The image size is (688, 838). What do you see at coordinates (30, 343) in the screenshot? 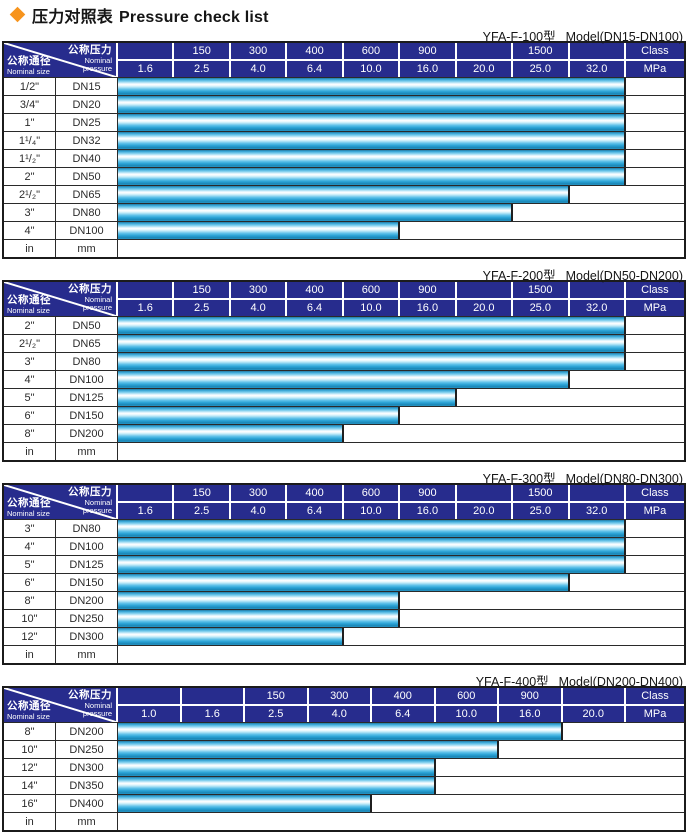
I see `size-cell: 2¹/₂"` at bounding box center [30, 343].